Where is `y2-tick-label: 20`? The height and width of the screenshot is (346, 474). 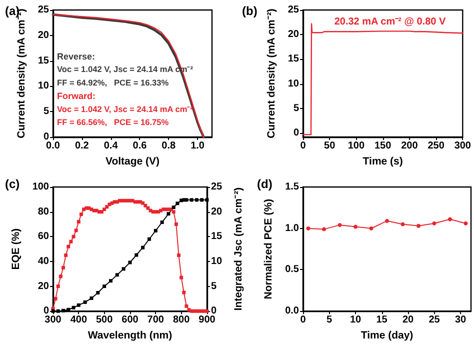 y2-tick-label: 20 is located at coordinates (216, 212).